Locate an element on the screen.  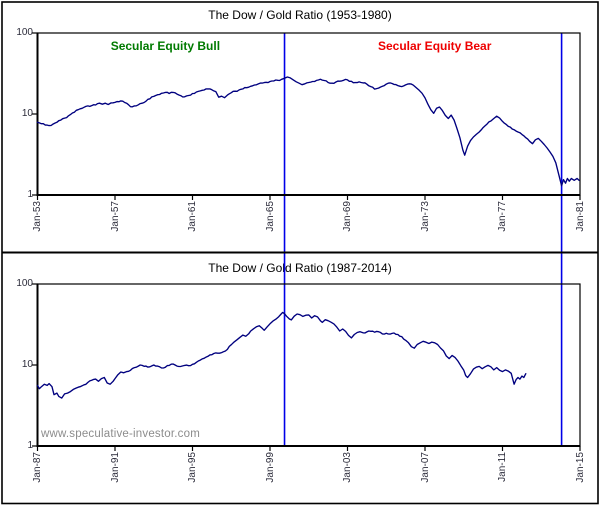
x-tick-label: Jan-81 is located at coordinates (580, 216).